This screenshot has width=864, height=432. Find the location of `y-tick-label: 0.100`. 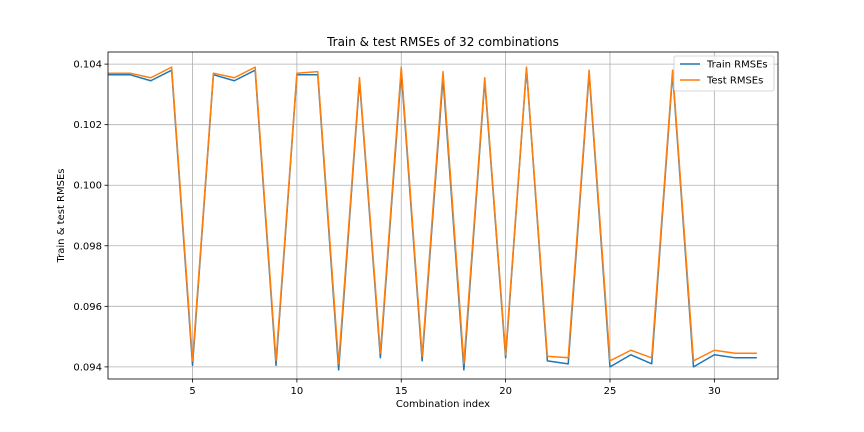

y-tick-label: 0.100 is located at coordinates (87, 186).